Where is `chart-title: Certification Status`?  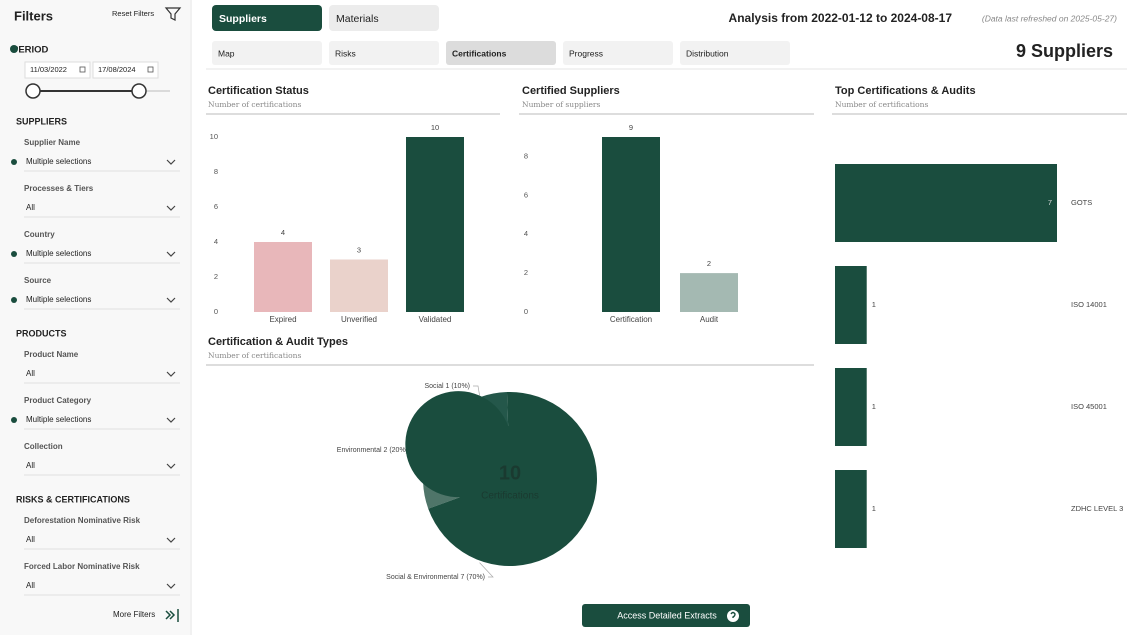
chart-title: Certification Status is located at coordinates (258, 91).